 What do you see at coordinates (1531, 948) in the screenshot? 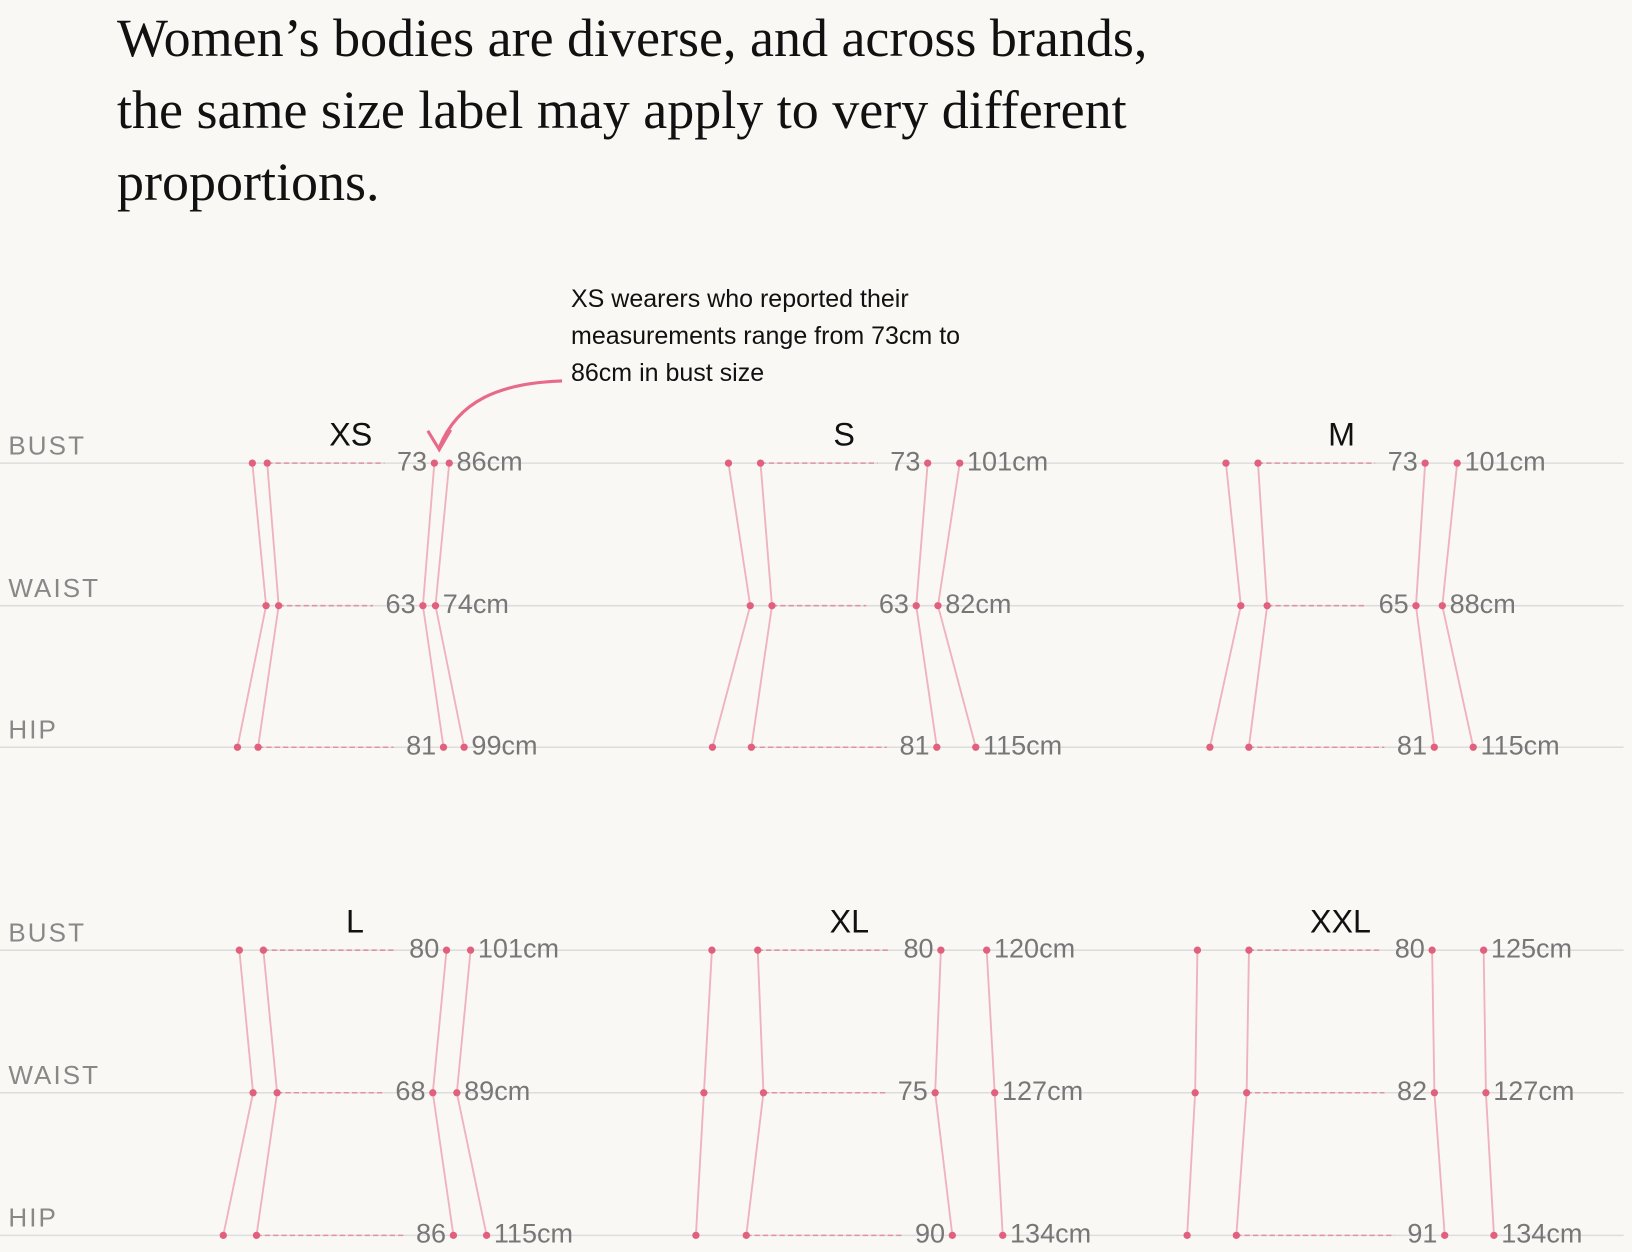
I see `max-label: 125cm` at bounding box center [1531, 948].